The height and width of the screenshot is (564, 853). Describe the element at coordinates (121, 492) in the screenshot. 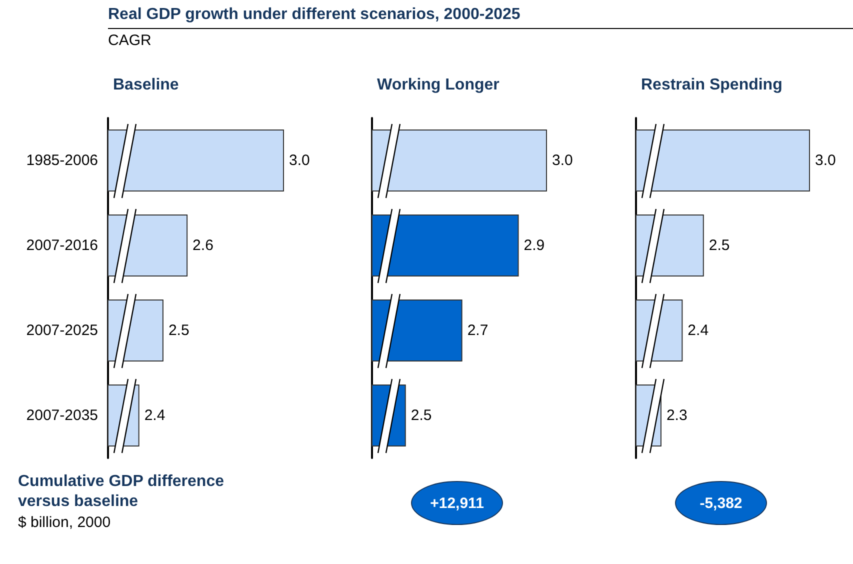

I see `text: Cumulative GDP difference versus baseline` at that location.